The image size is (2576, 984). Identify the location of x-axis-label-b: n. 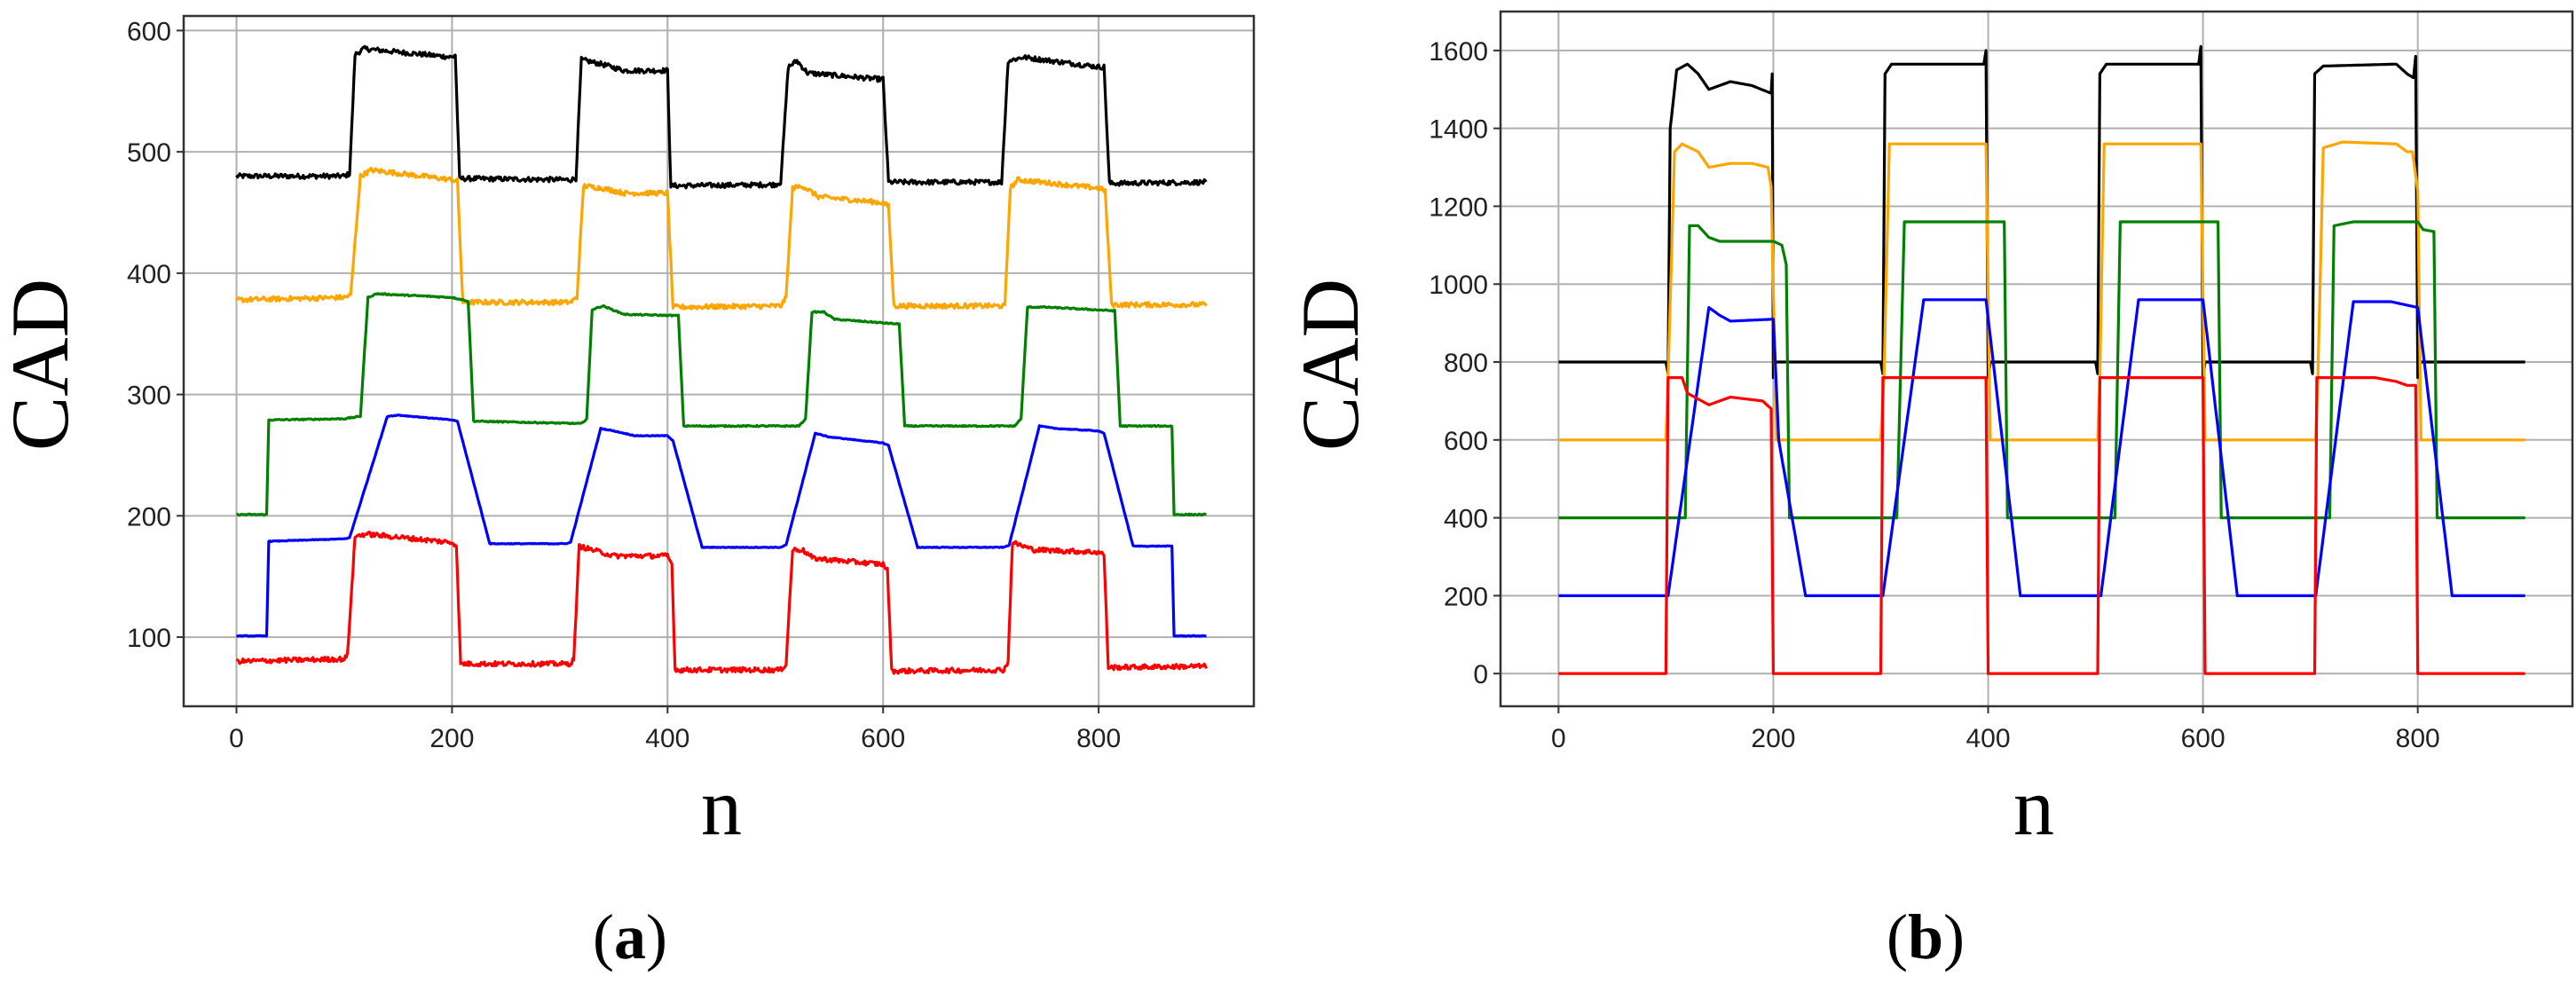
(2034, 806).